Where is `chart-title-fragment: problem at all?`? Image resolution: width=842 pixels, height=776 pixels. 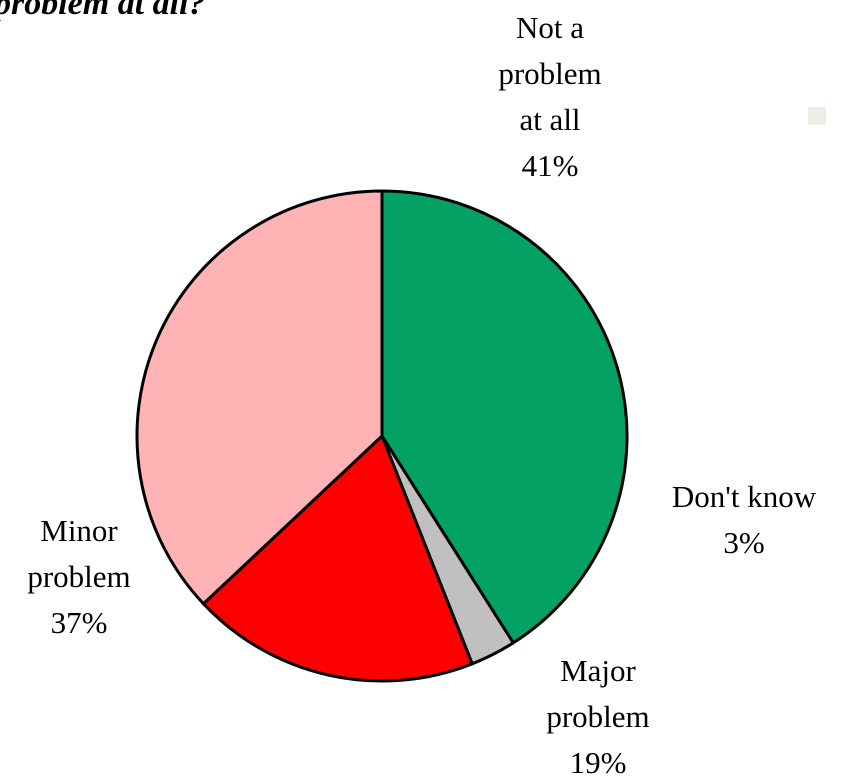 chart-title-fragment: problem at all? is located at coordinates (103, 11).